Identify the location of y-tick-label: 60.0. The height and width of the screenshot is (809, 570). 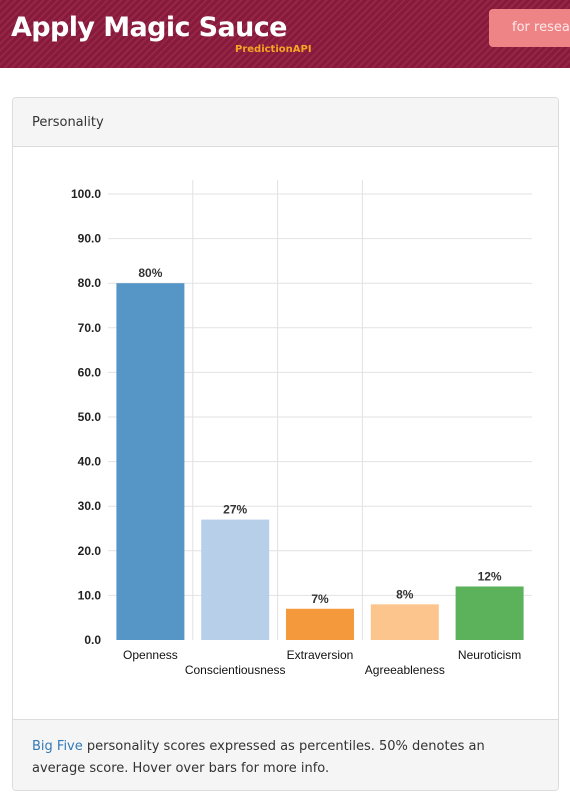
(90, 372).